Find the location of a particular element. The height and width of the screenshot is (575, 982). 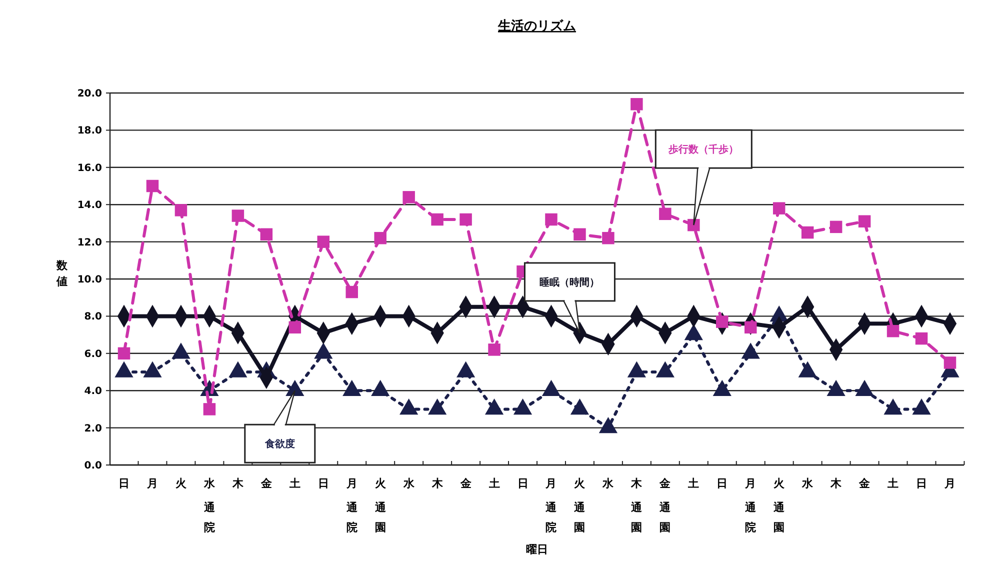

y-tick-label: 18.0 is located at coordinates (89, 131).